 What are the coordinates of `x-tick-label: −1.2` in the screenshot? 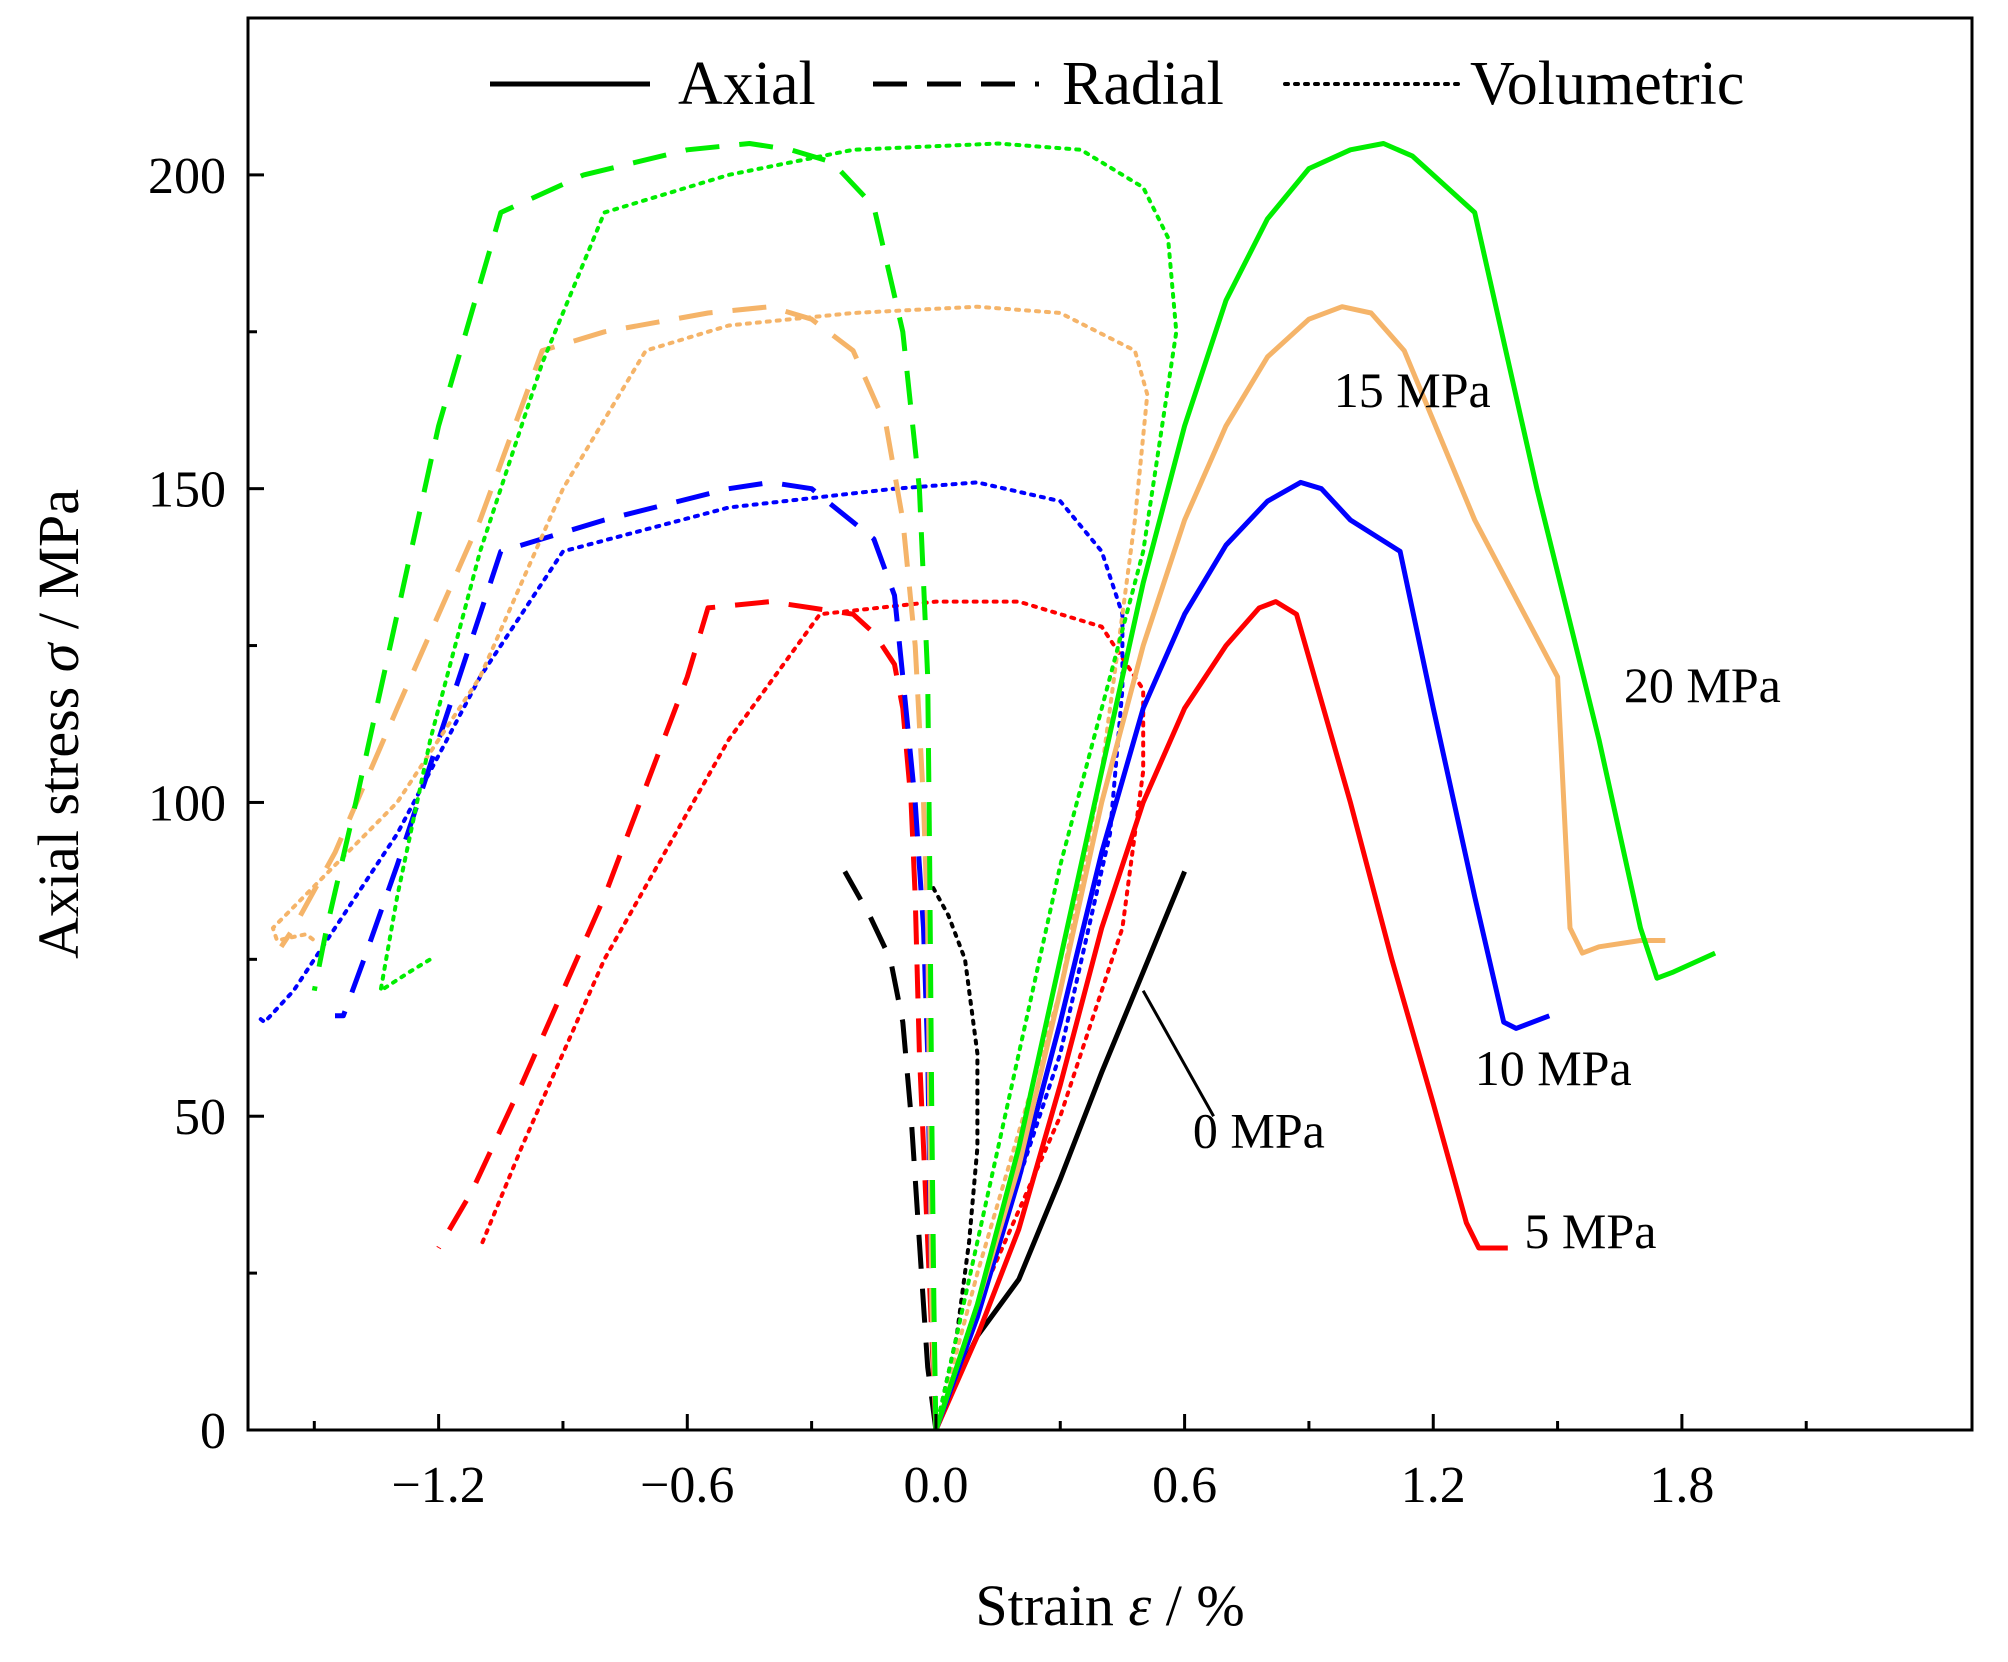 It's located at (438, 1485).